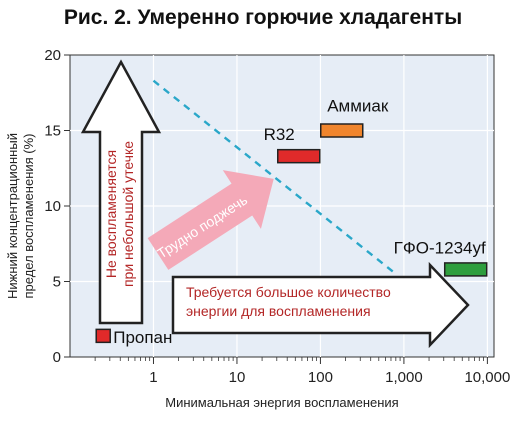  What do you see at coordinates (103, 336) in the screenshot?
I see `marker-Пропан` at bounding box center [103, 336].